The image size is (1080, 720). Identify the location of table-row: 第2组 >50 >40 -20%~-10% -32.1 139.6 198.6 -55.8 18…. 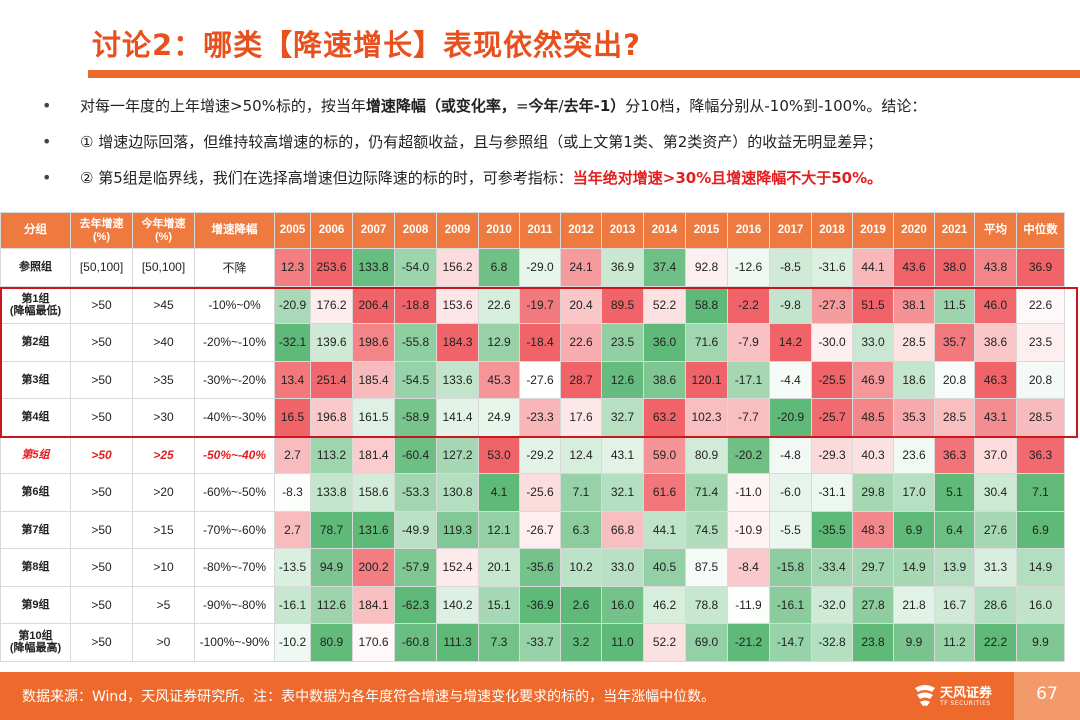
(532, 342).